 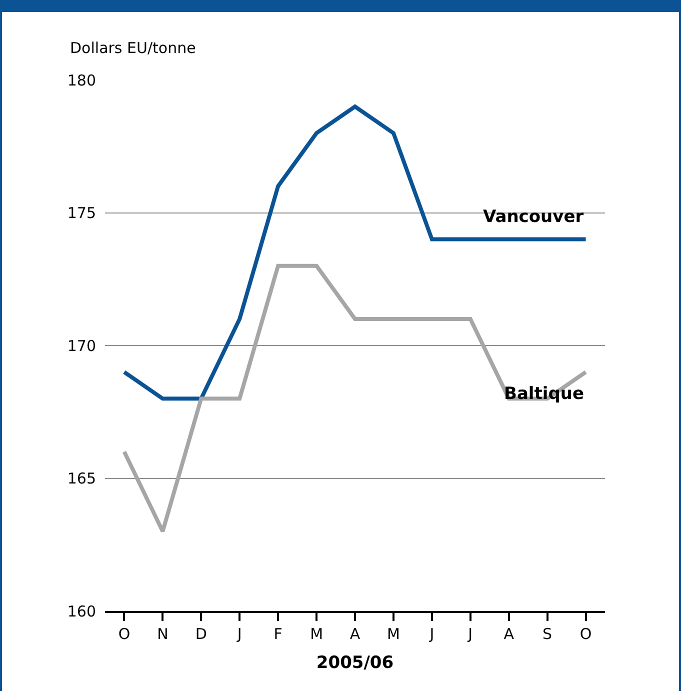 What do you see at coordinates (544, 394) in the screenshot?
I see `series-label: Baltique` at bounding box center [544, 394].